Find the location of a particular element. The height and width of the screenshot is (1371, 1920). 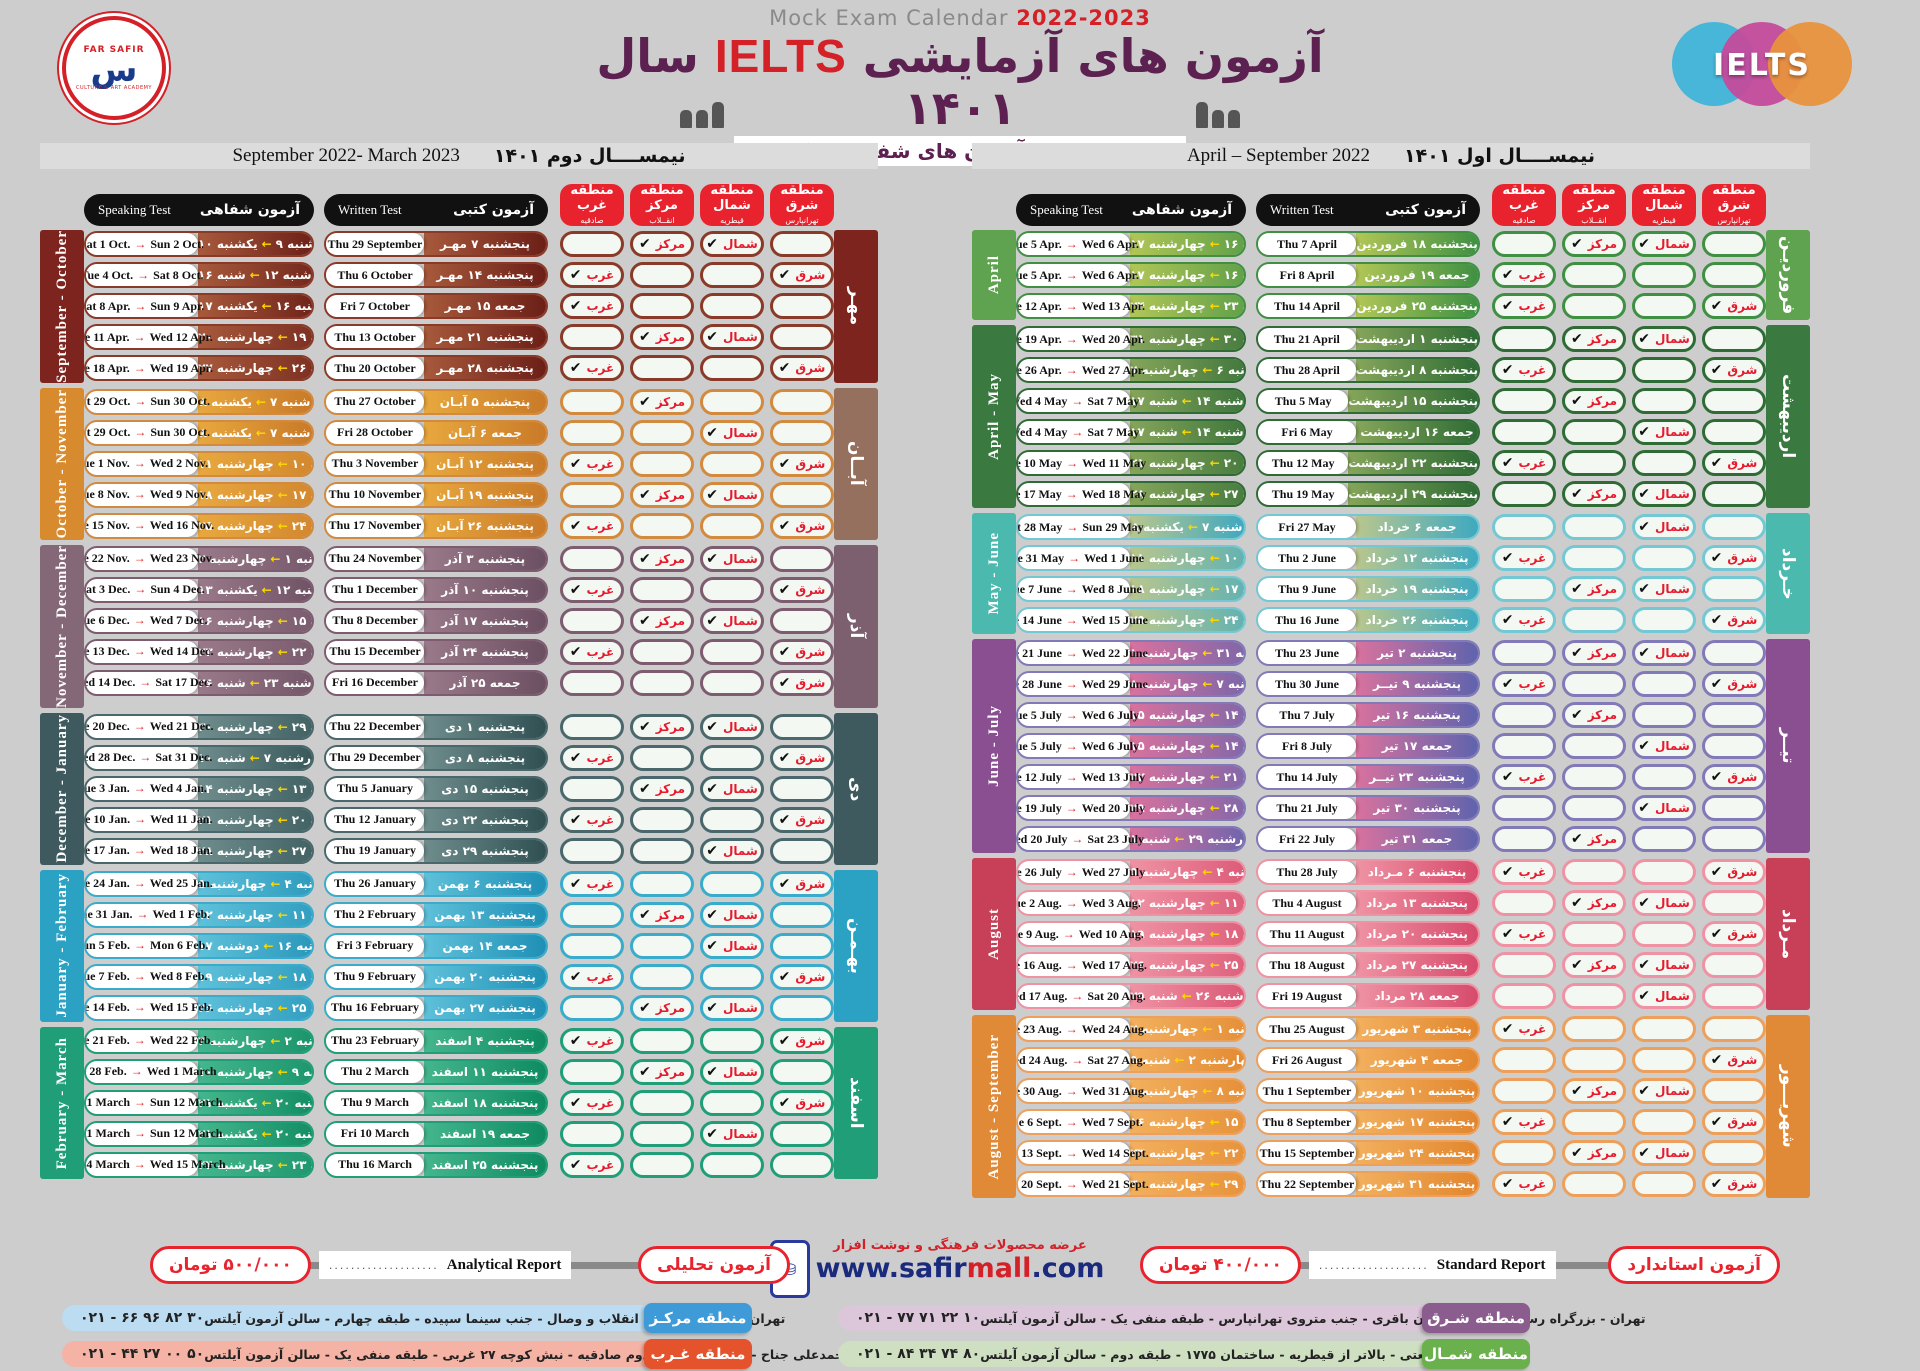

speaking-from-fa: سه شنبه ۲۵ is located at coordinates (1233, 965).